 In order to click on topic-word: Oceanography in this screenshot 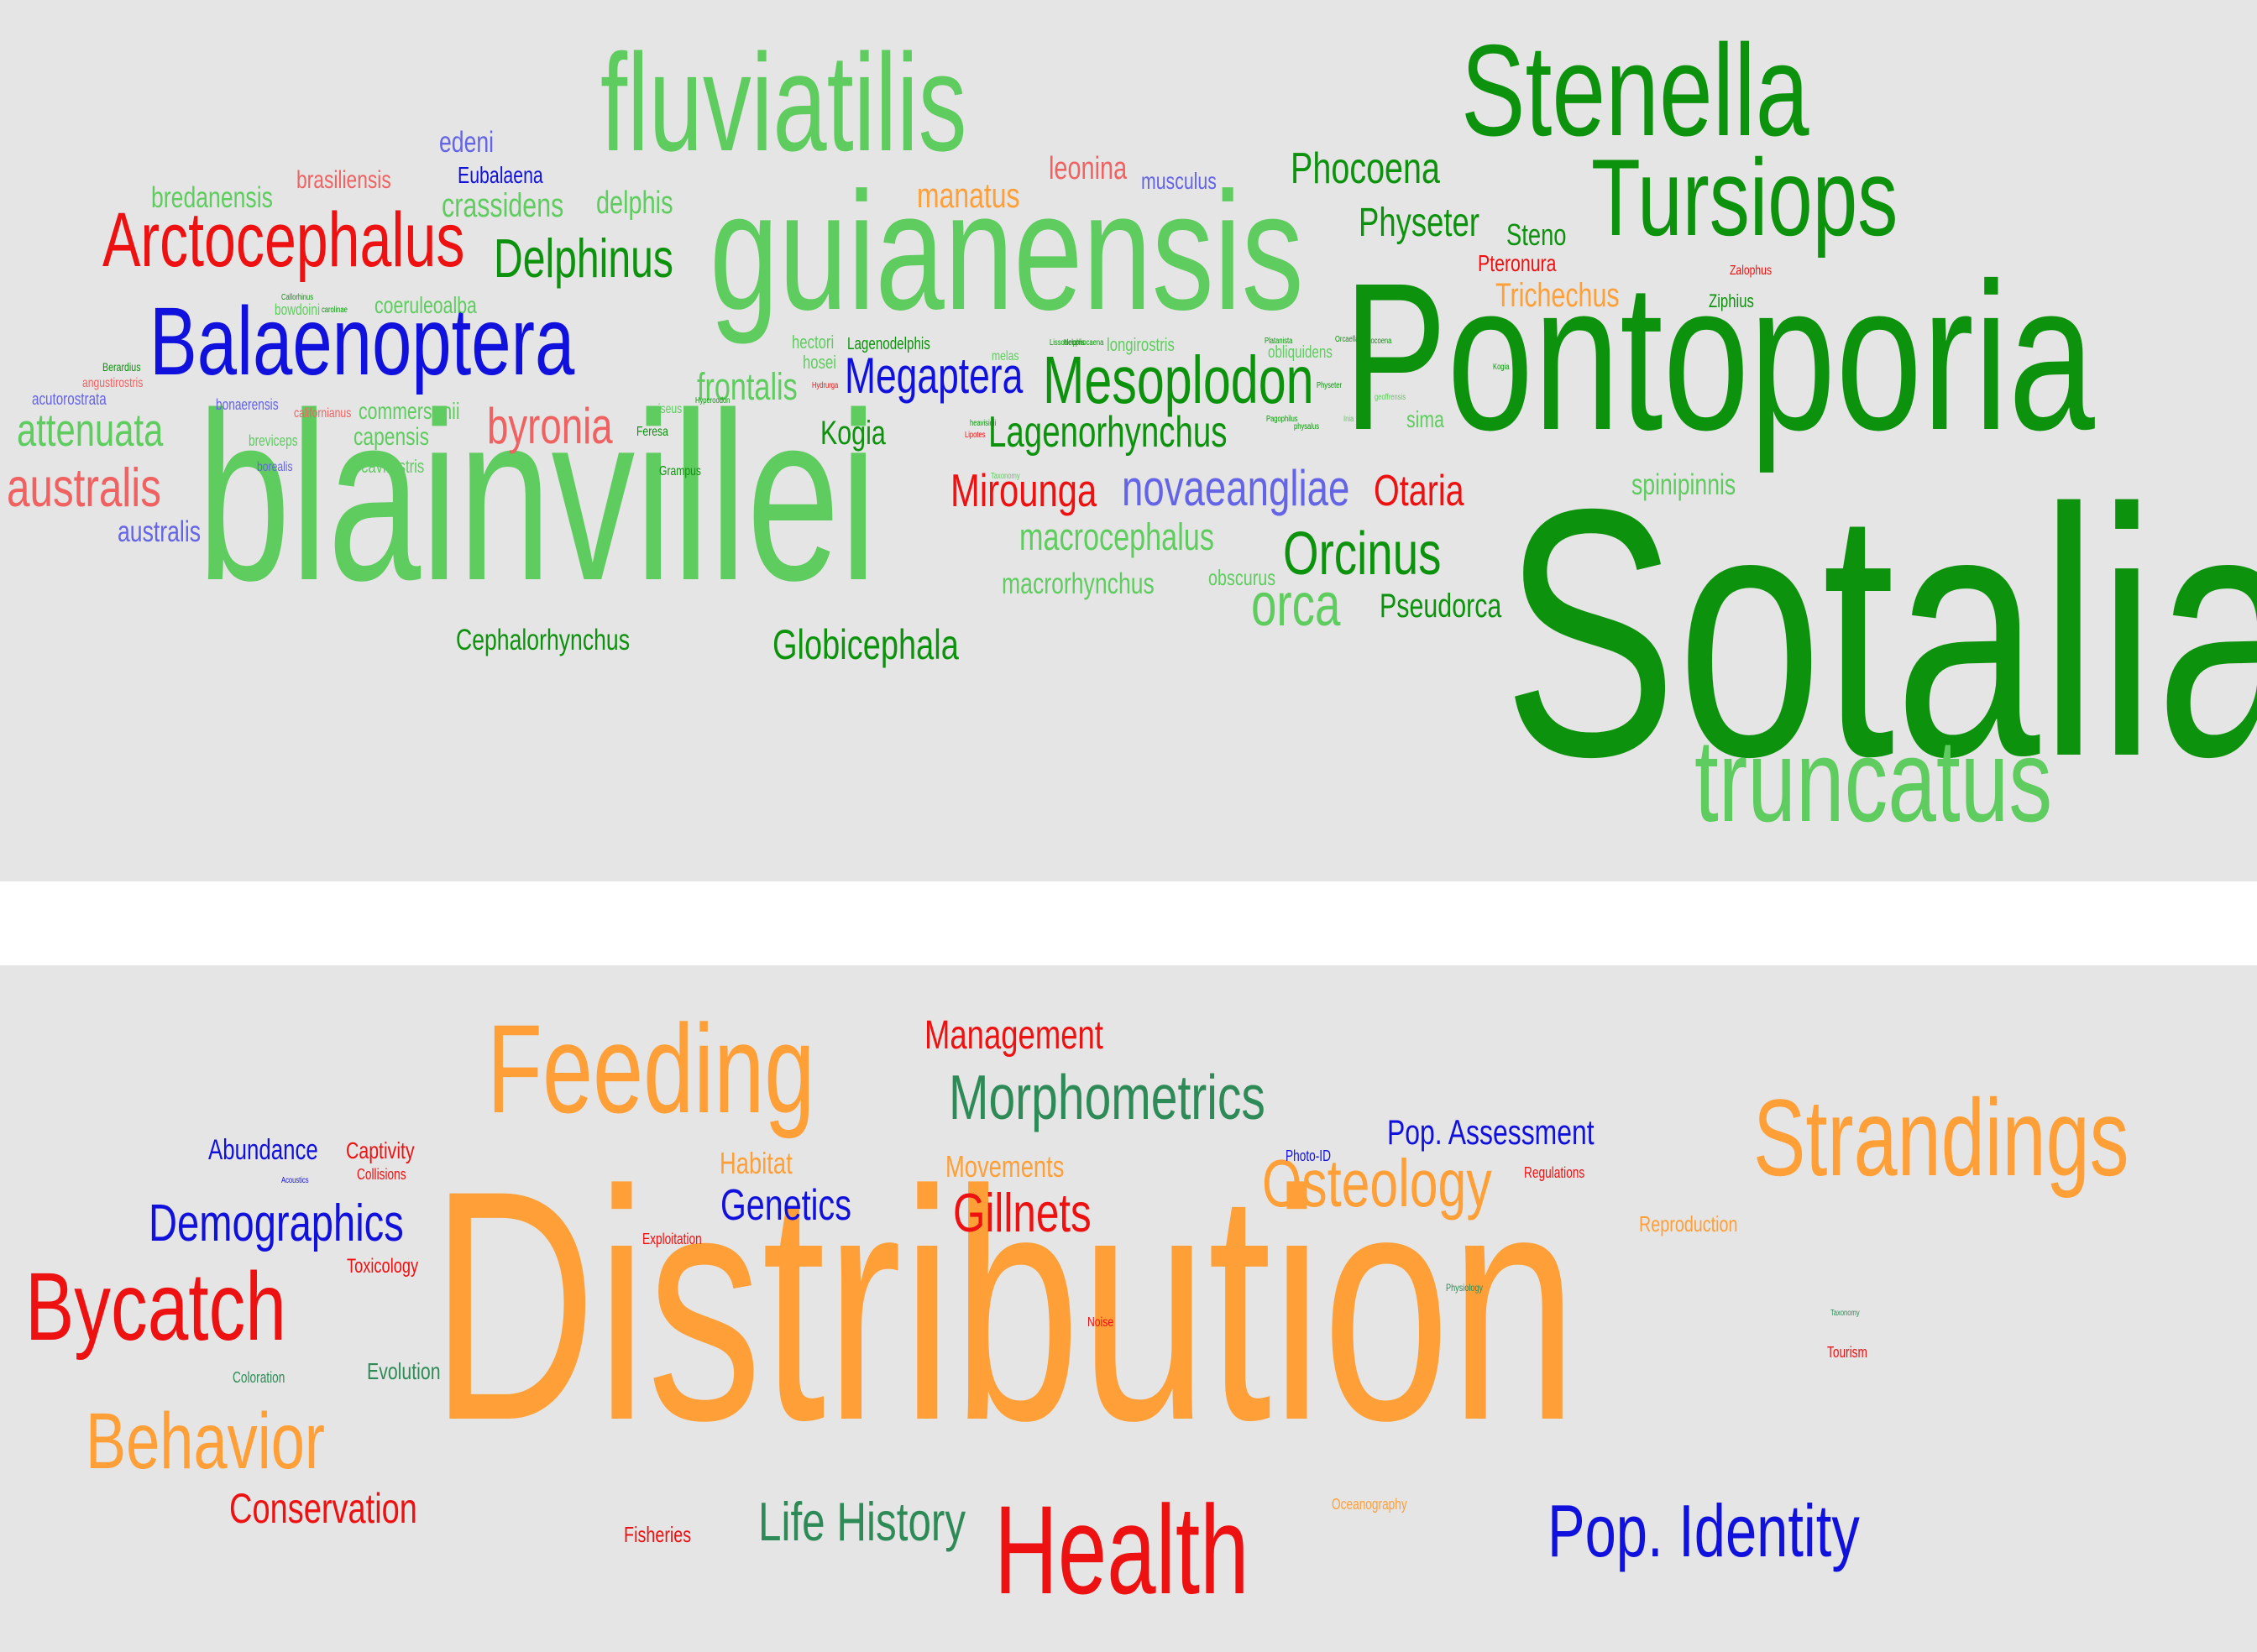, I will do `click(1369, 1504)`.